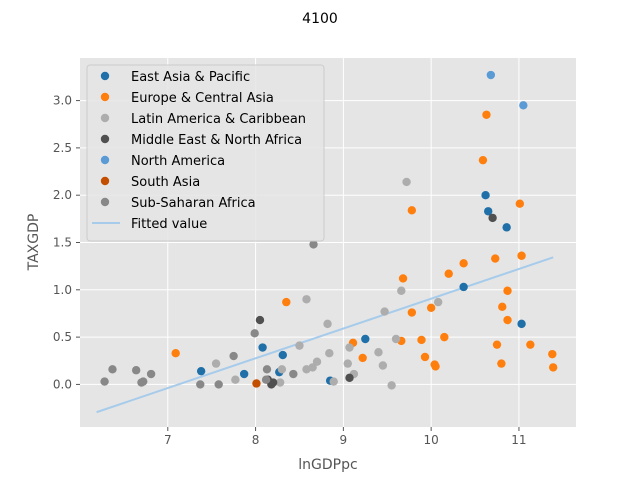  What do you see at coordinates (178, 161) in the screenshot?
I see `legend-entry: North America` at bounding box center [178, 161].